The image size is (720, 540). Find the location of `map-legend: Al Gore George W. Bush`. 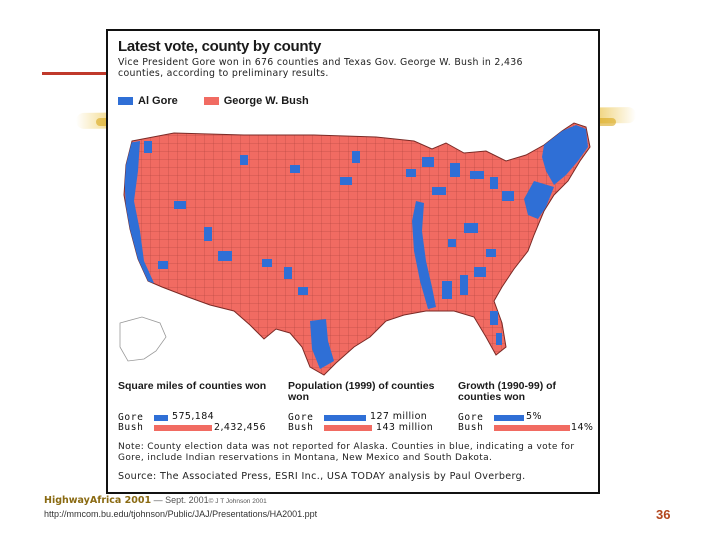

map-legend: Al Gore George W. Bush is located at coordinates (213, 101).